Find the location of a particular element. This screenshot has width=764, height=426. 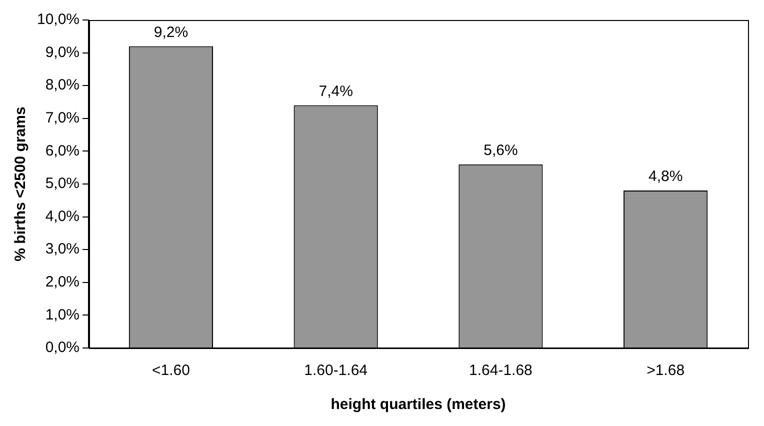

y-tick-label: 5,0% is located at coordinates (62, 183).